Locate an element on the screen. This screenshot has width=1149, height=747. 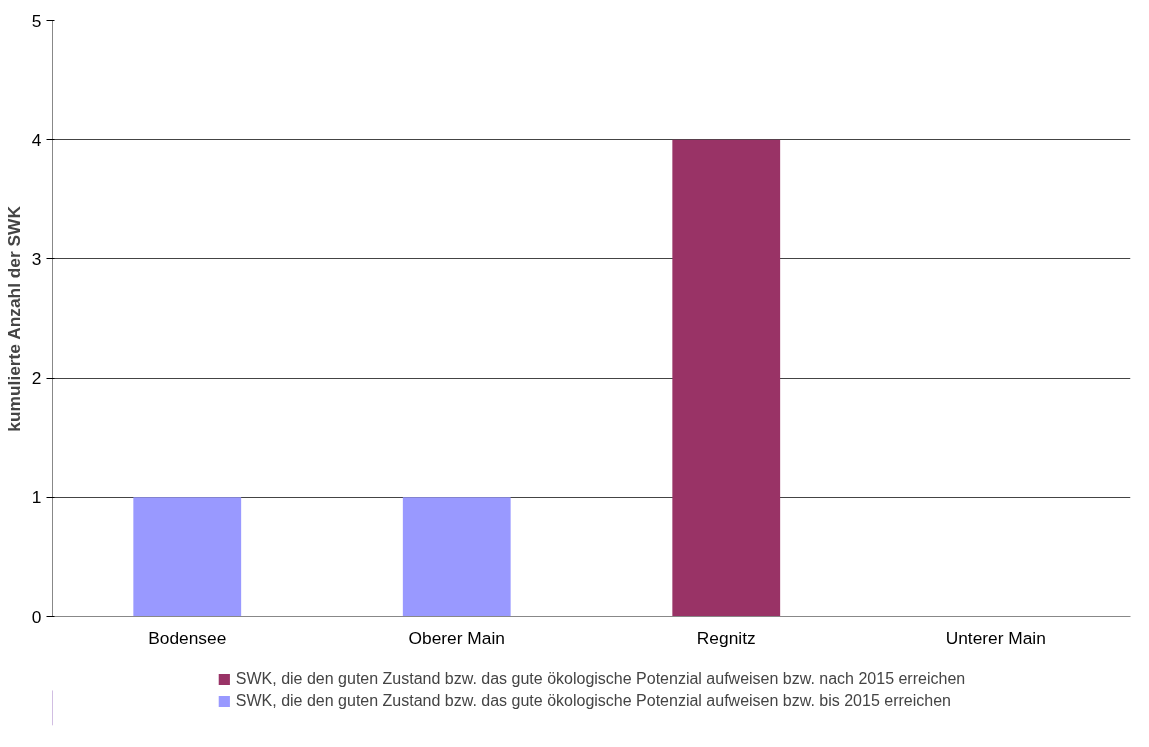
x-tick-label: Bodensee is located at coordinates (187, 637).